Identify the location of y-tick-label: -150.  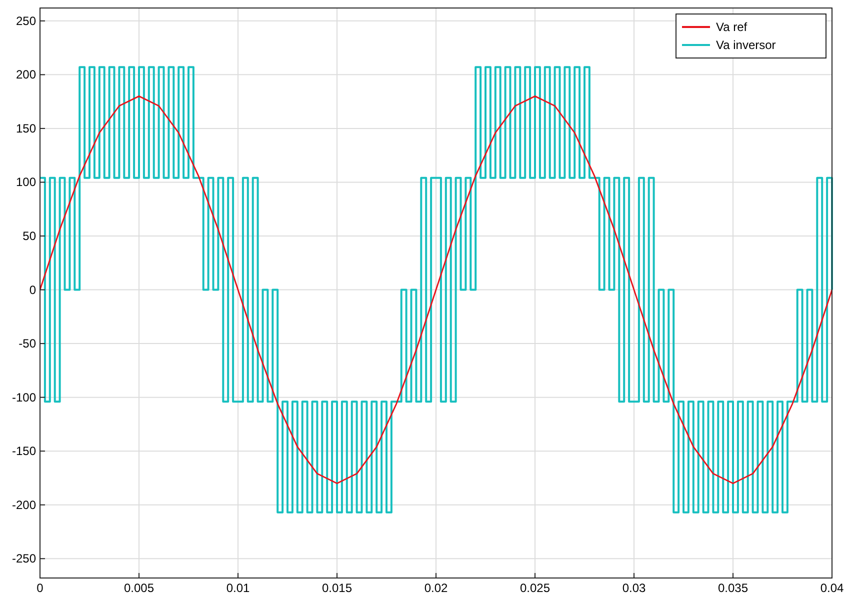
(24, 451).